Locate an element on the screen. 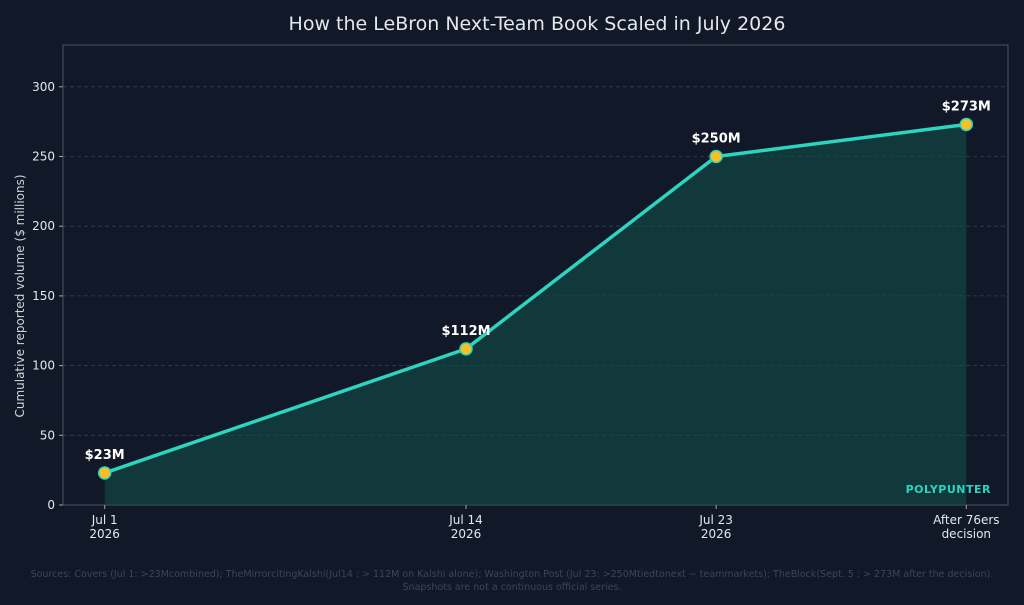 The height and width of the screenshot is (605, 1024). y-axis-ticks: 0 50 100 150 200 250 300 is located at coordinates (47, 296).